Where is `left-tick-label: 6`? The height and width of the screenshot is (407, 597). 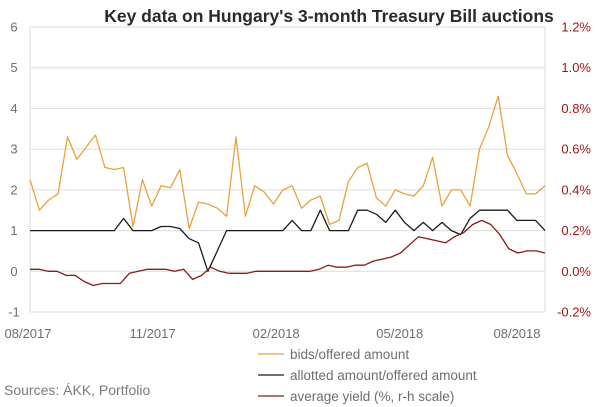
left-tick-label: 6 is located at coordinates (13, 27).